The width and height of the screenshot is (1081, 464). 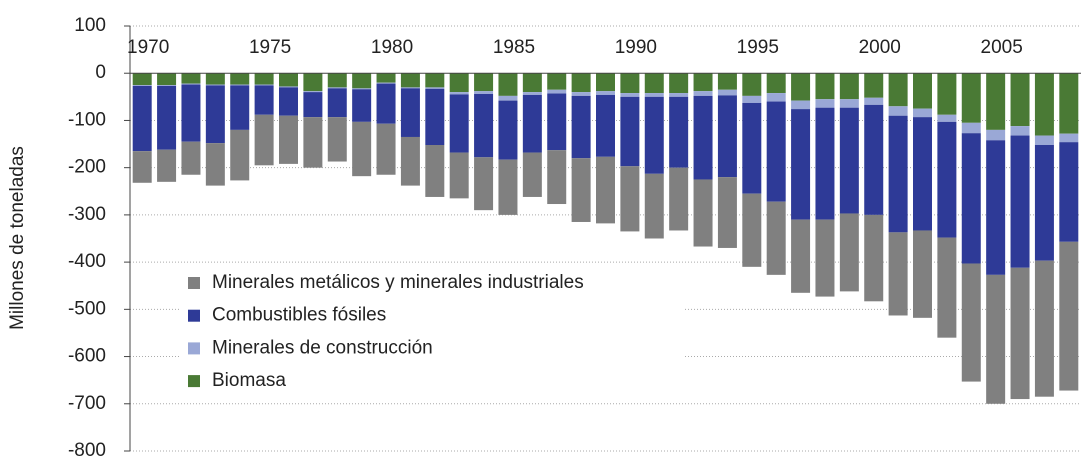 I want to click on y-tick-label: 0, so click(x=100, y=72).